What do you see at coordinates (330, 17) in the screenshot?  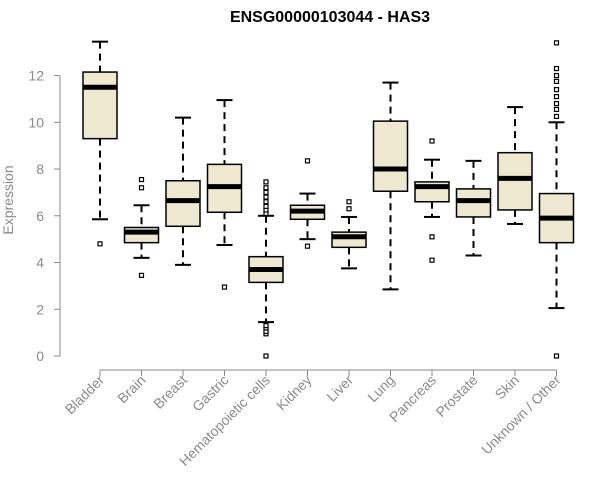 I see `chart-title: ENSG00000103044 - HAS3` at bounding box center [330, 17].